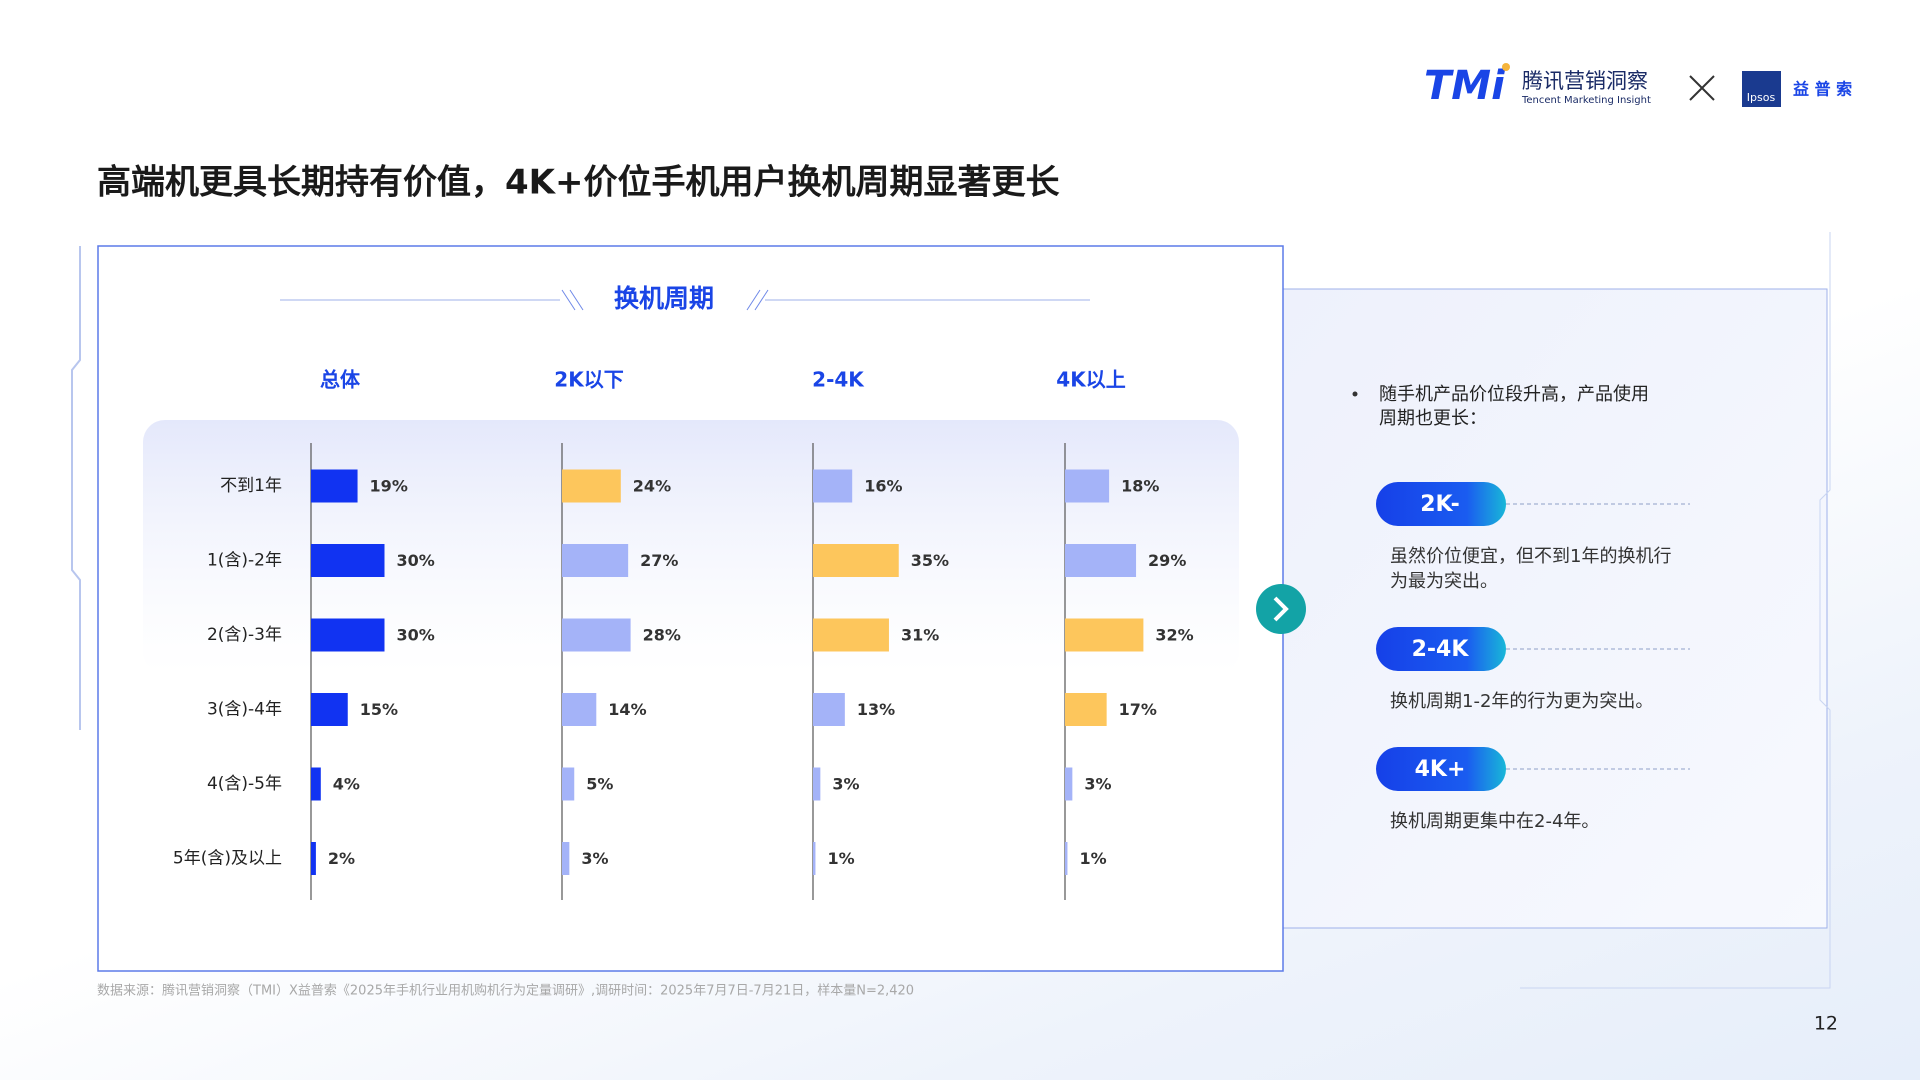 The height and width of the screenshot is (1080, 1920). What do you see at coordinates (389, 486) in the screenshot?
I see `value-label: 19%` at bounding box center [389, 486].